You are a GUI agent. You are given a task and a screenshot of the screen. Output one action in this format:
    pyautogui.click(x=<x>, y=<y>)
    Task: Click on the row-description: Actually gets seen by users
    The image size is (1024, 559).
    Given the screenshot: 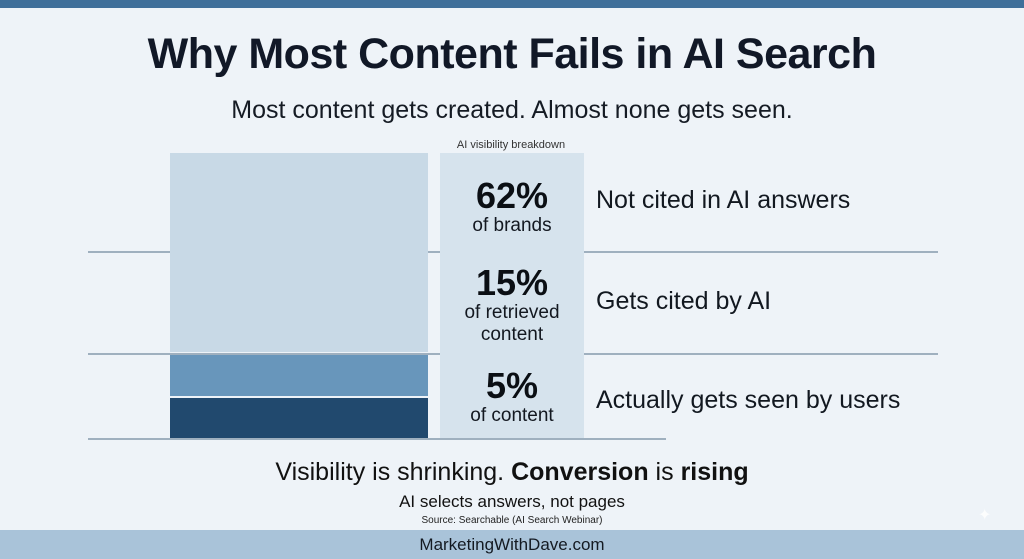 What is the action you would take?
    pyautogui.click(x=748, y=400)
    